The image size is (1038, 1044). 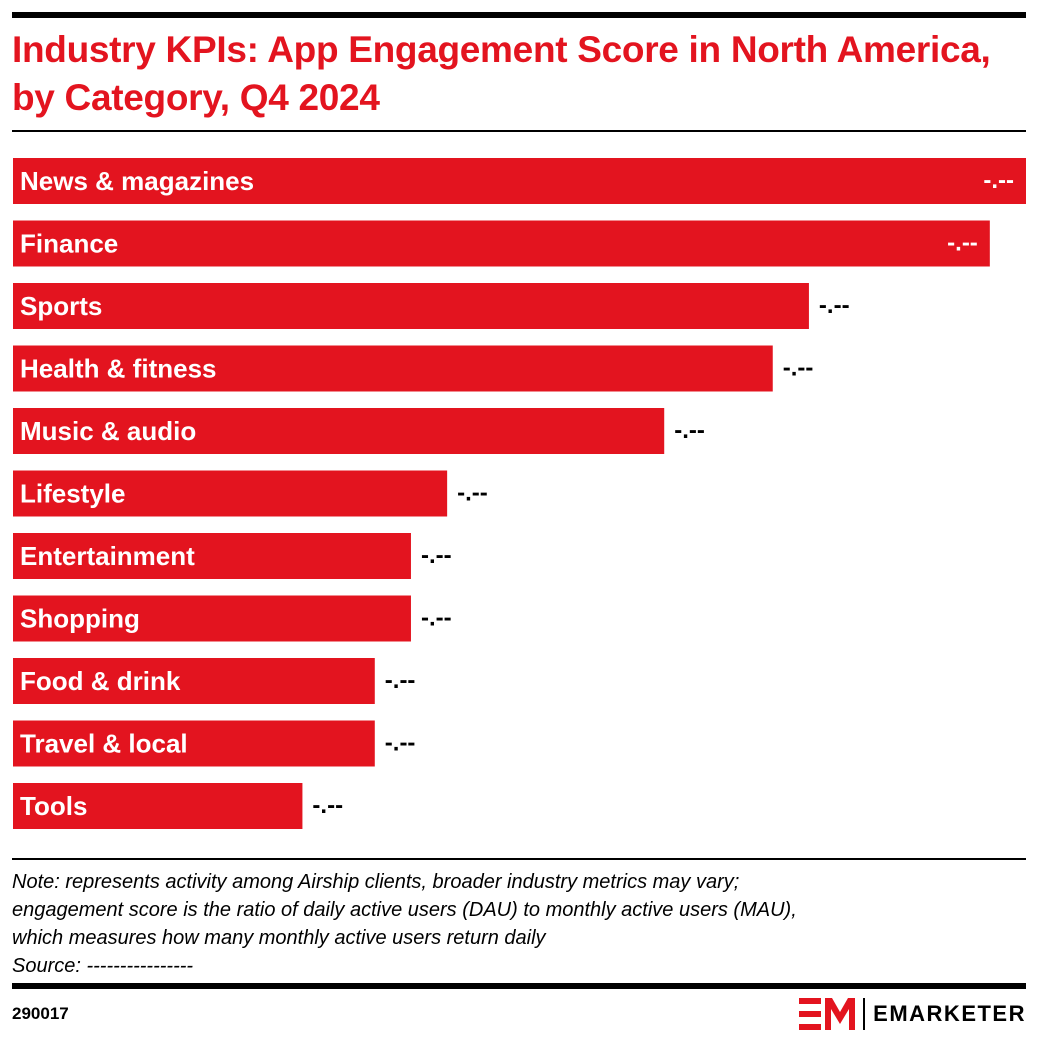 I want to click on category-label: Finance, so click(x=69, y=244).